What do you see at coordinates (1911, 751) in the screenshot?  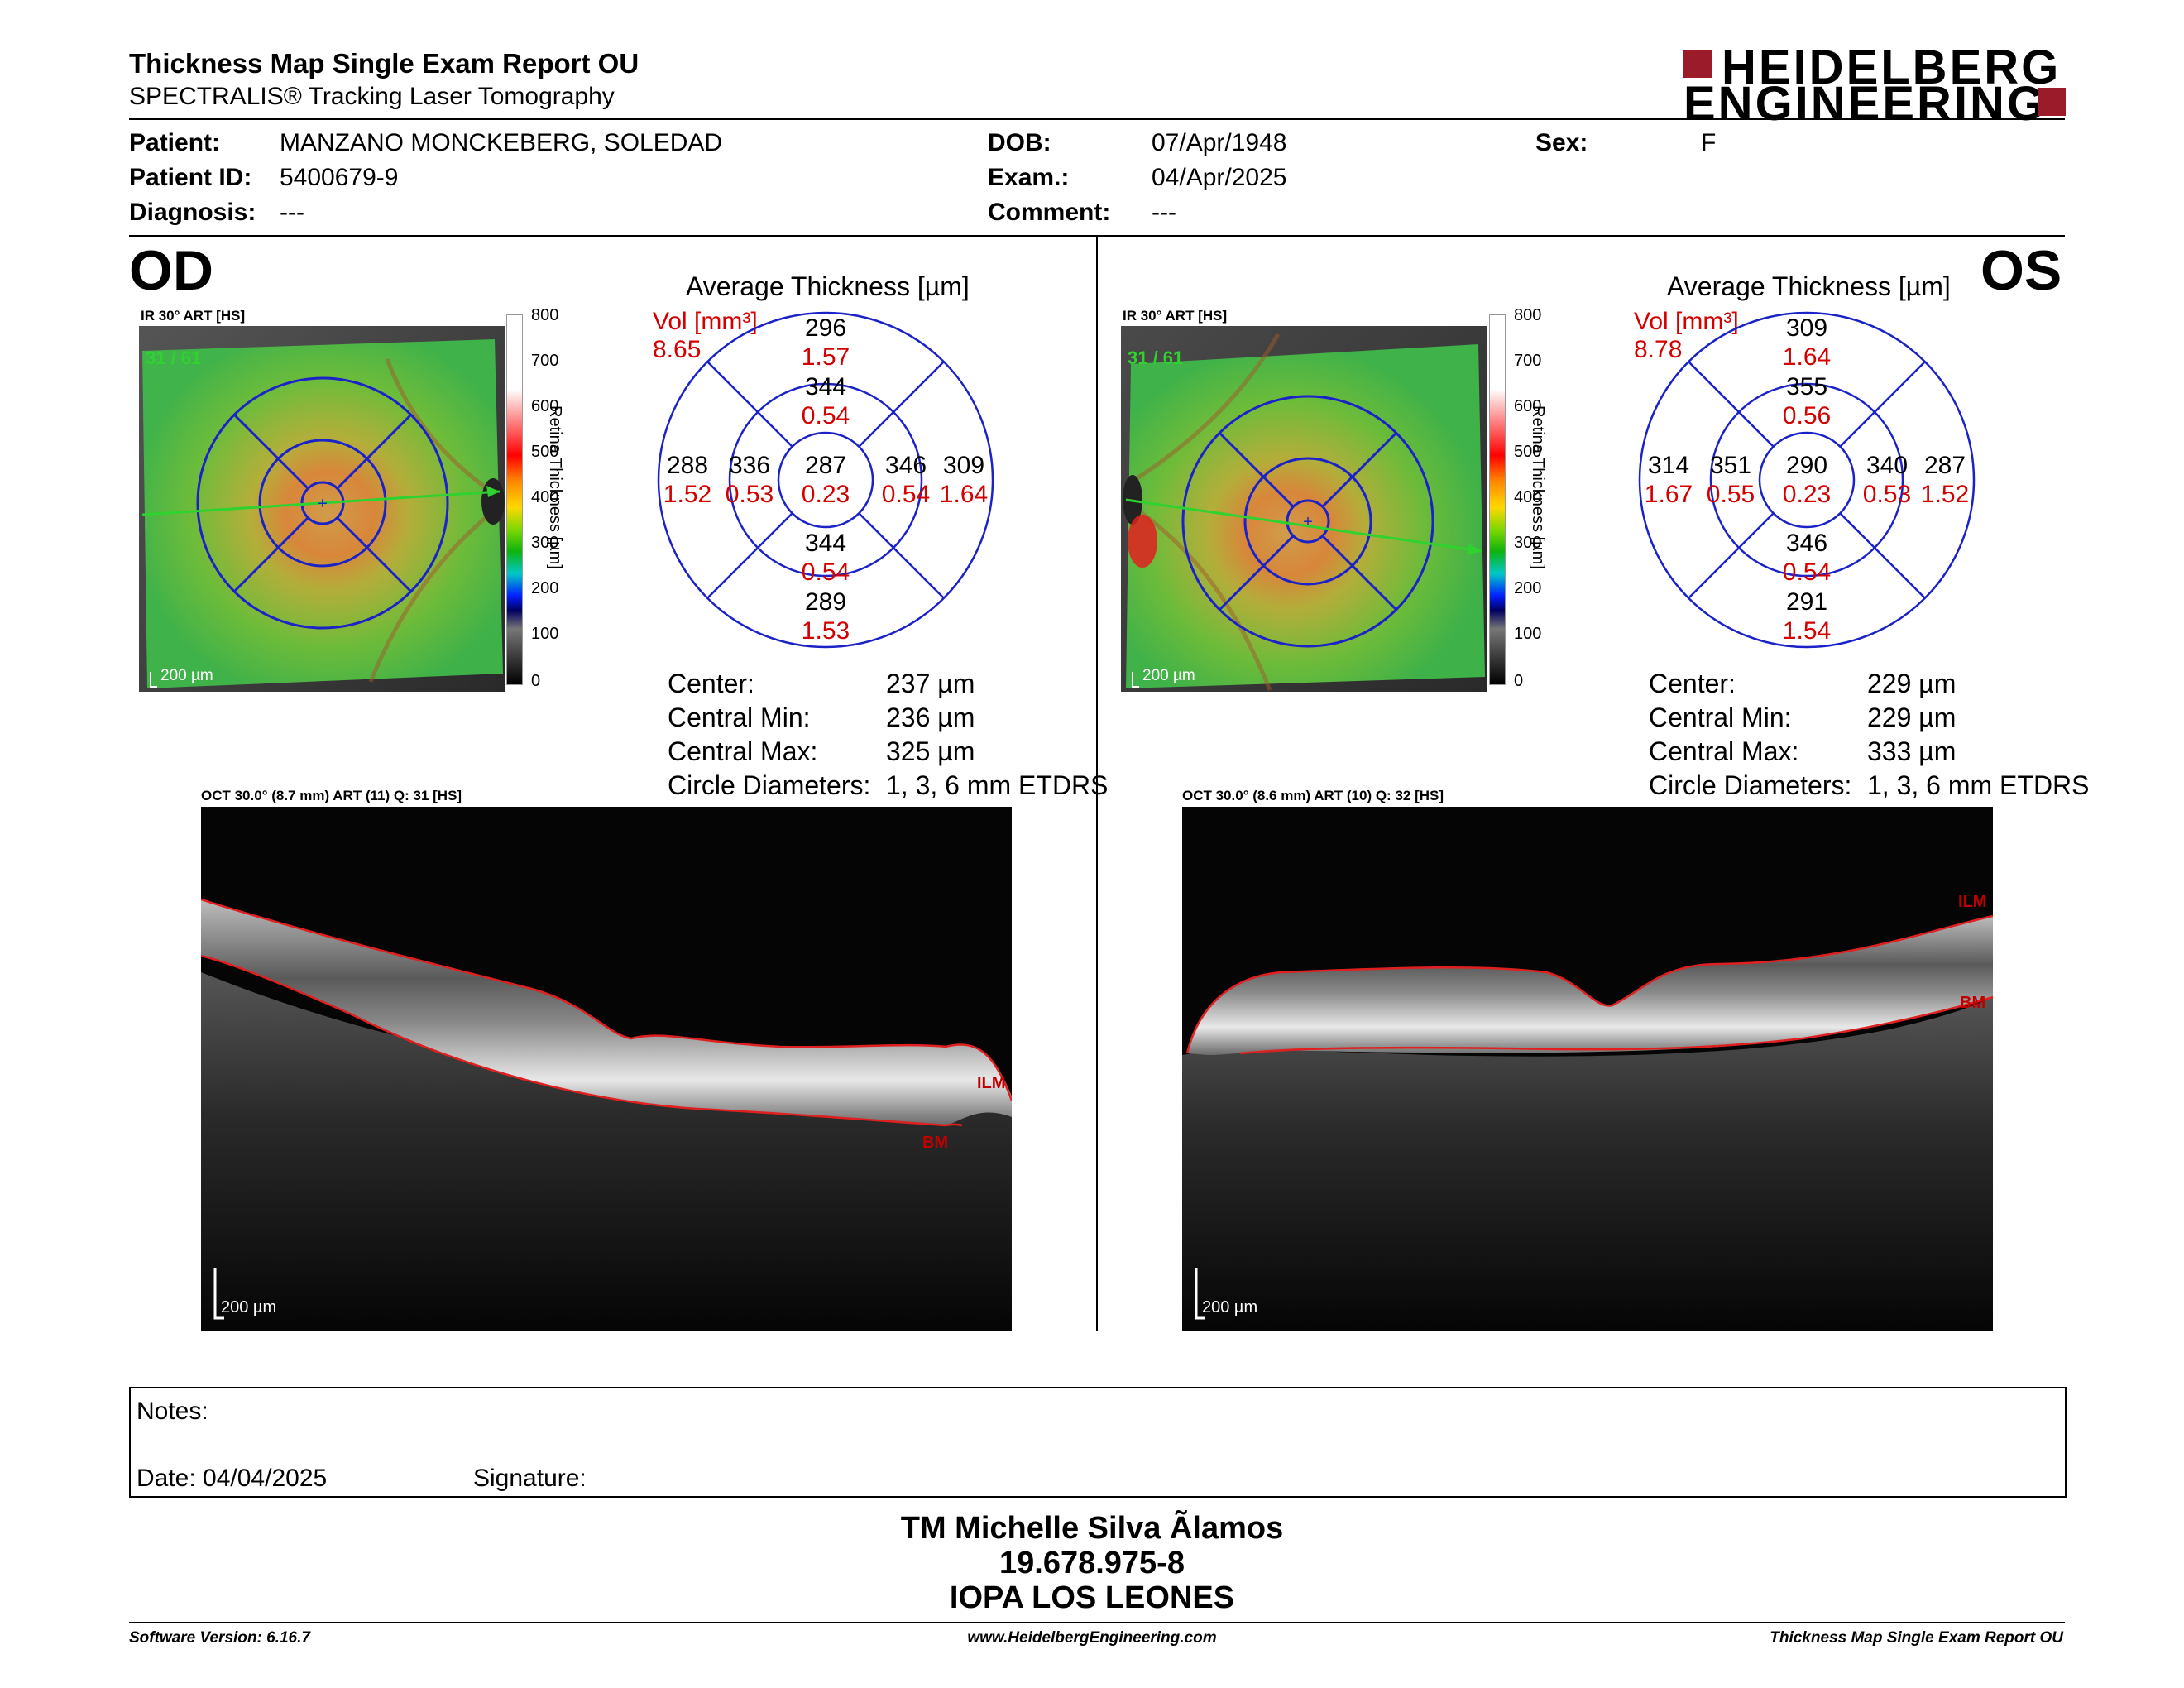 I see `os-stat-value: 333 µm` at bounding box center [1911, 751].